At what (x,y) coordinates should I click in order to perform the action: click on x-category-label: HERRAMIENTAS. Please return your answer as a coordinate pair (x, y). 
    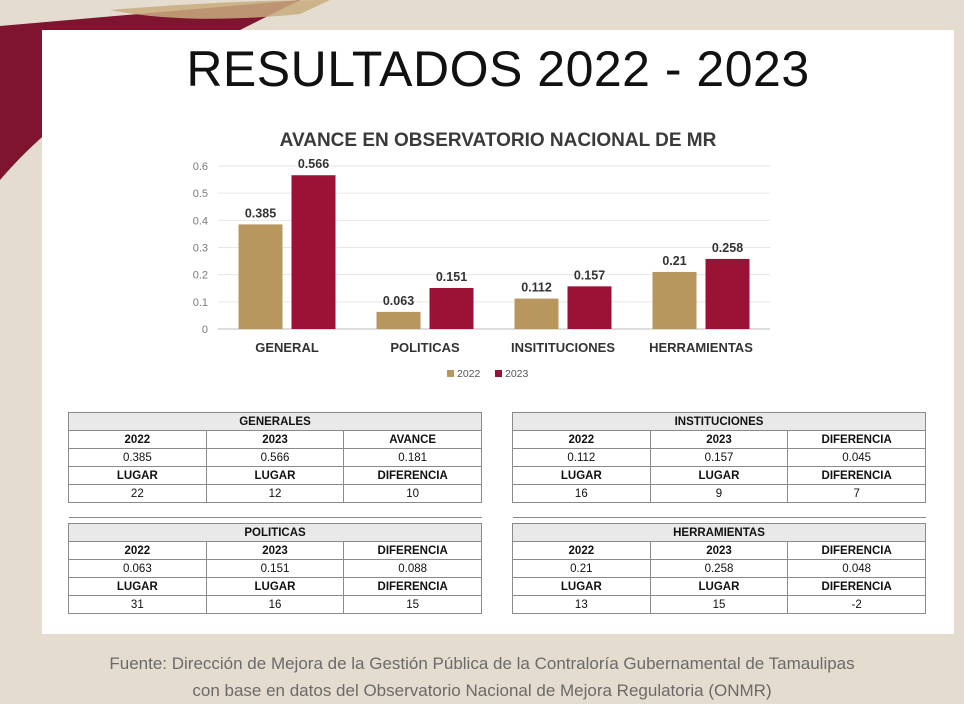
    Looking at the image, I should click on (701, 347).